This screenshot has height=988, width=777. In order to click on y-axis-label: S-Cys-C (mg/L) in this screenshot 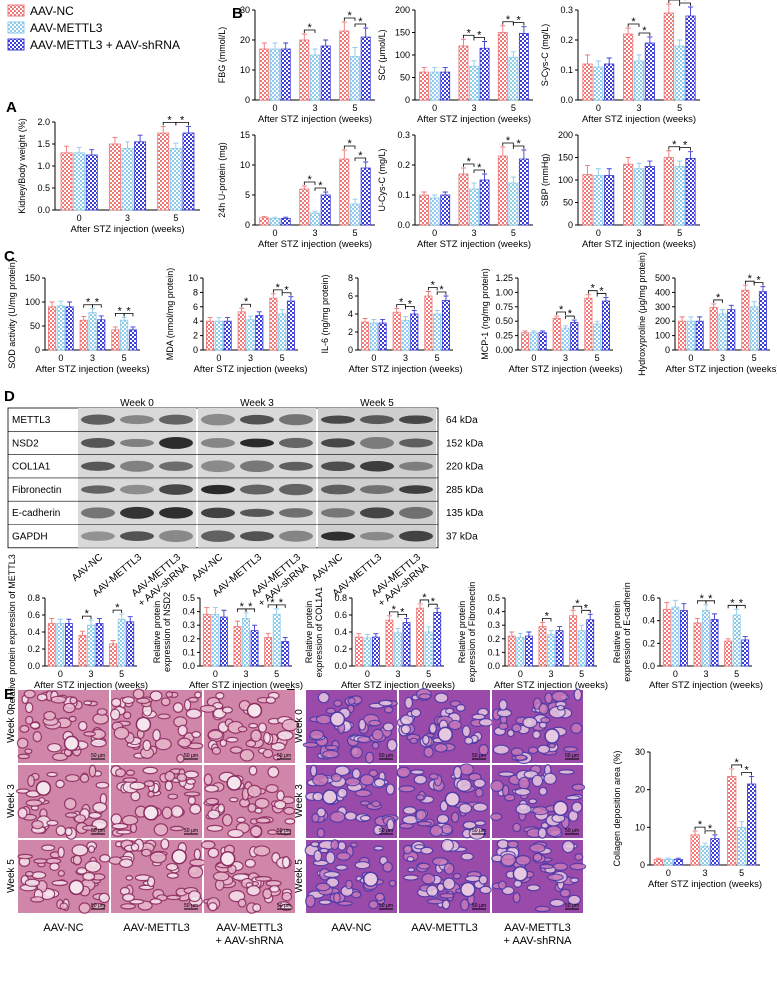, I will do `click(545, 55)`.